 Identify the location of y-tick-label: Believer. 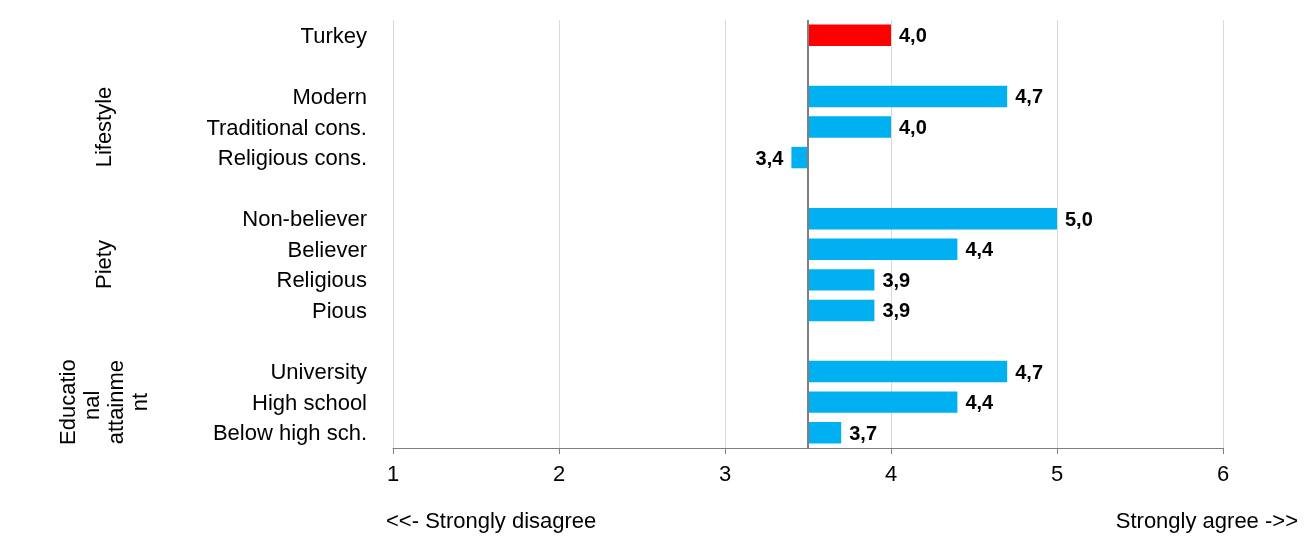
(327, 249).